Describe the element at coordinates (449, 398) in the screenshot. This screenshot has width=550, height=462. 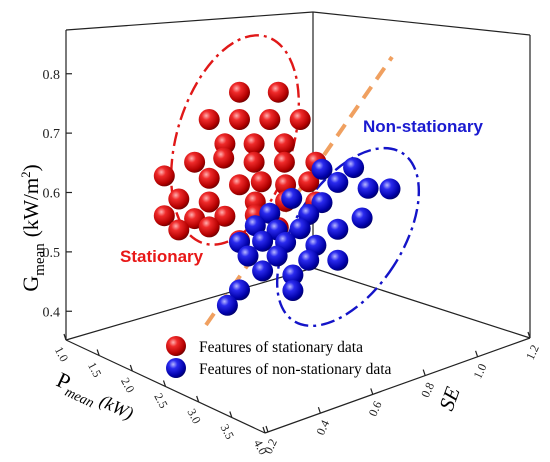
I see `y-axis-title: SE` at that location.